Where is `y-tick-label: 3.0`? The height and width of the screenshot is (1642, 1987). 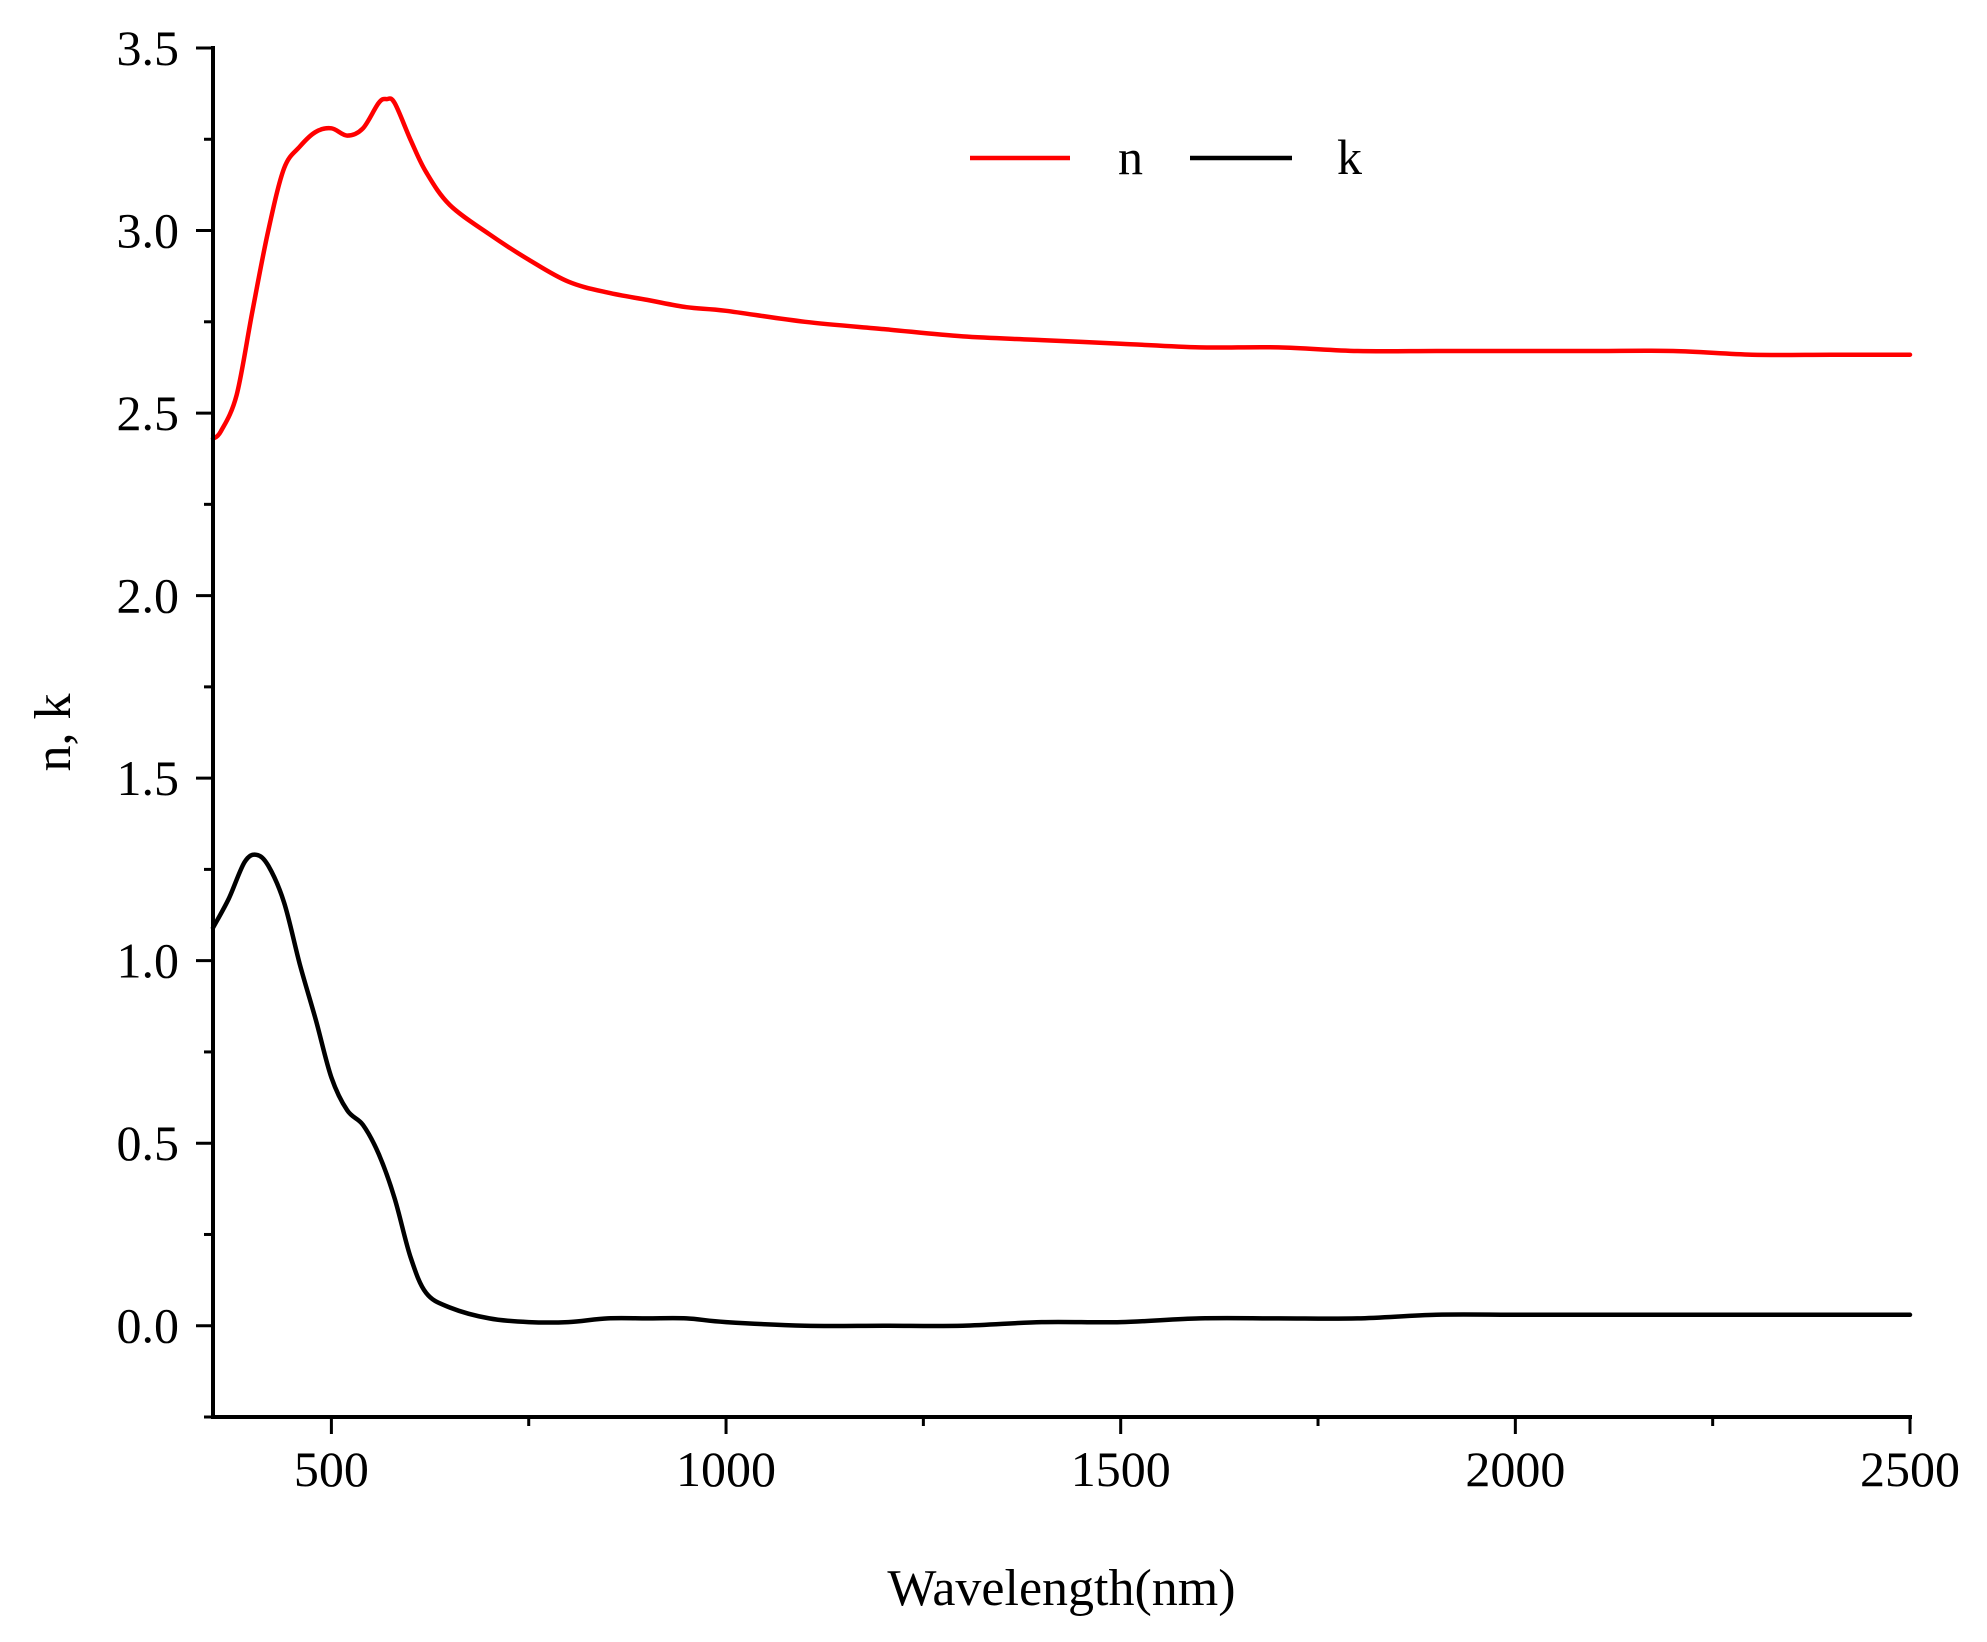
y-tick-label: 3.0 is located at coordinates (148, 231).